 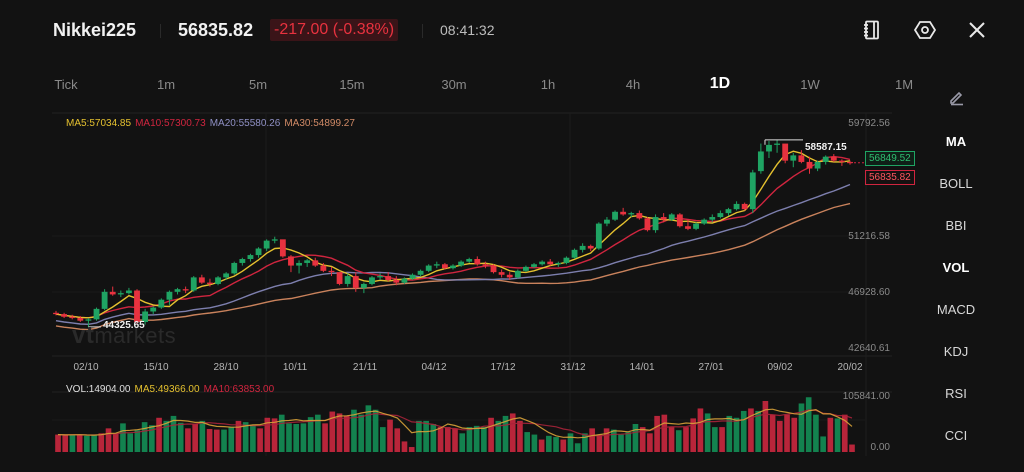 I want to click on last-price-tag-red: 56835.82, so click(x=890, y=177).